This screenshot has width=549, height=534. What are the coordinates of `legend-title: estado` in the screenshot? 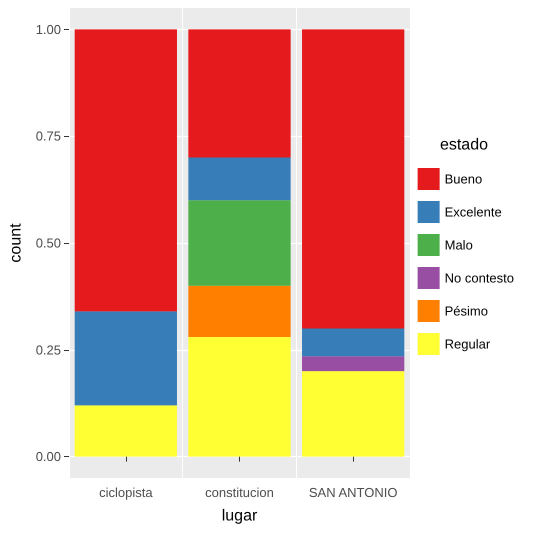 It's located at (464, 145).